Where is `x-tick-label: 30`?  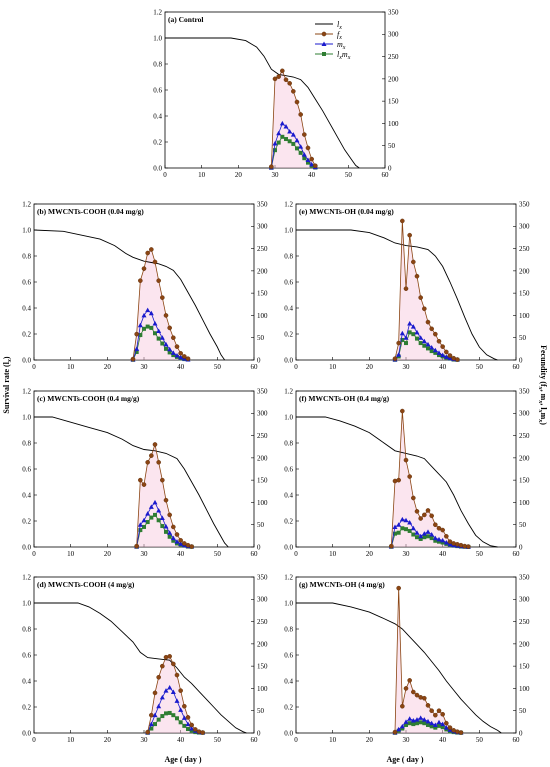 x-tick-label: 30 is located at coordinates (407, 554).